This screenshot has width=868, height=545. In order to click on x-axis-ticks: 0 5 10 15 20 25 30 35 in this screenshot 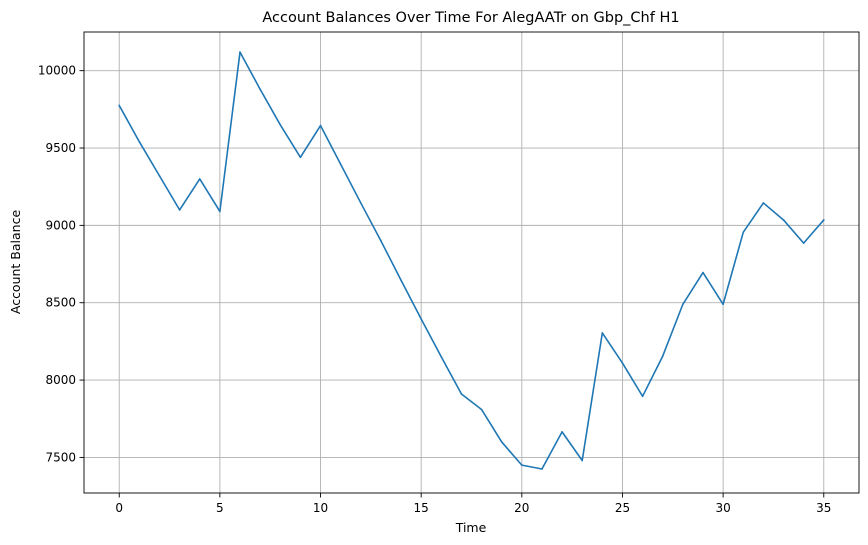, I will do `click(473, 504)`.